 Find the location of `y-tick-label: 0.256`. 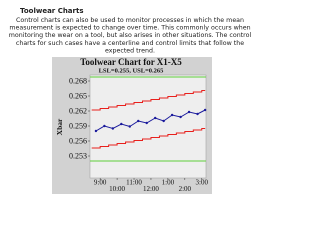

y-tick-label: 0.256 is located at coordinates (78, 141).